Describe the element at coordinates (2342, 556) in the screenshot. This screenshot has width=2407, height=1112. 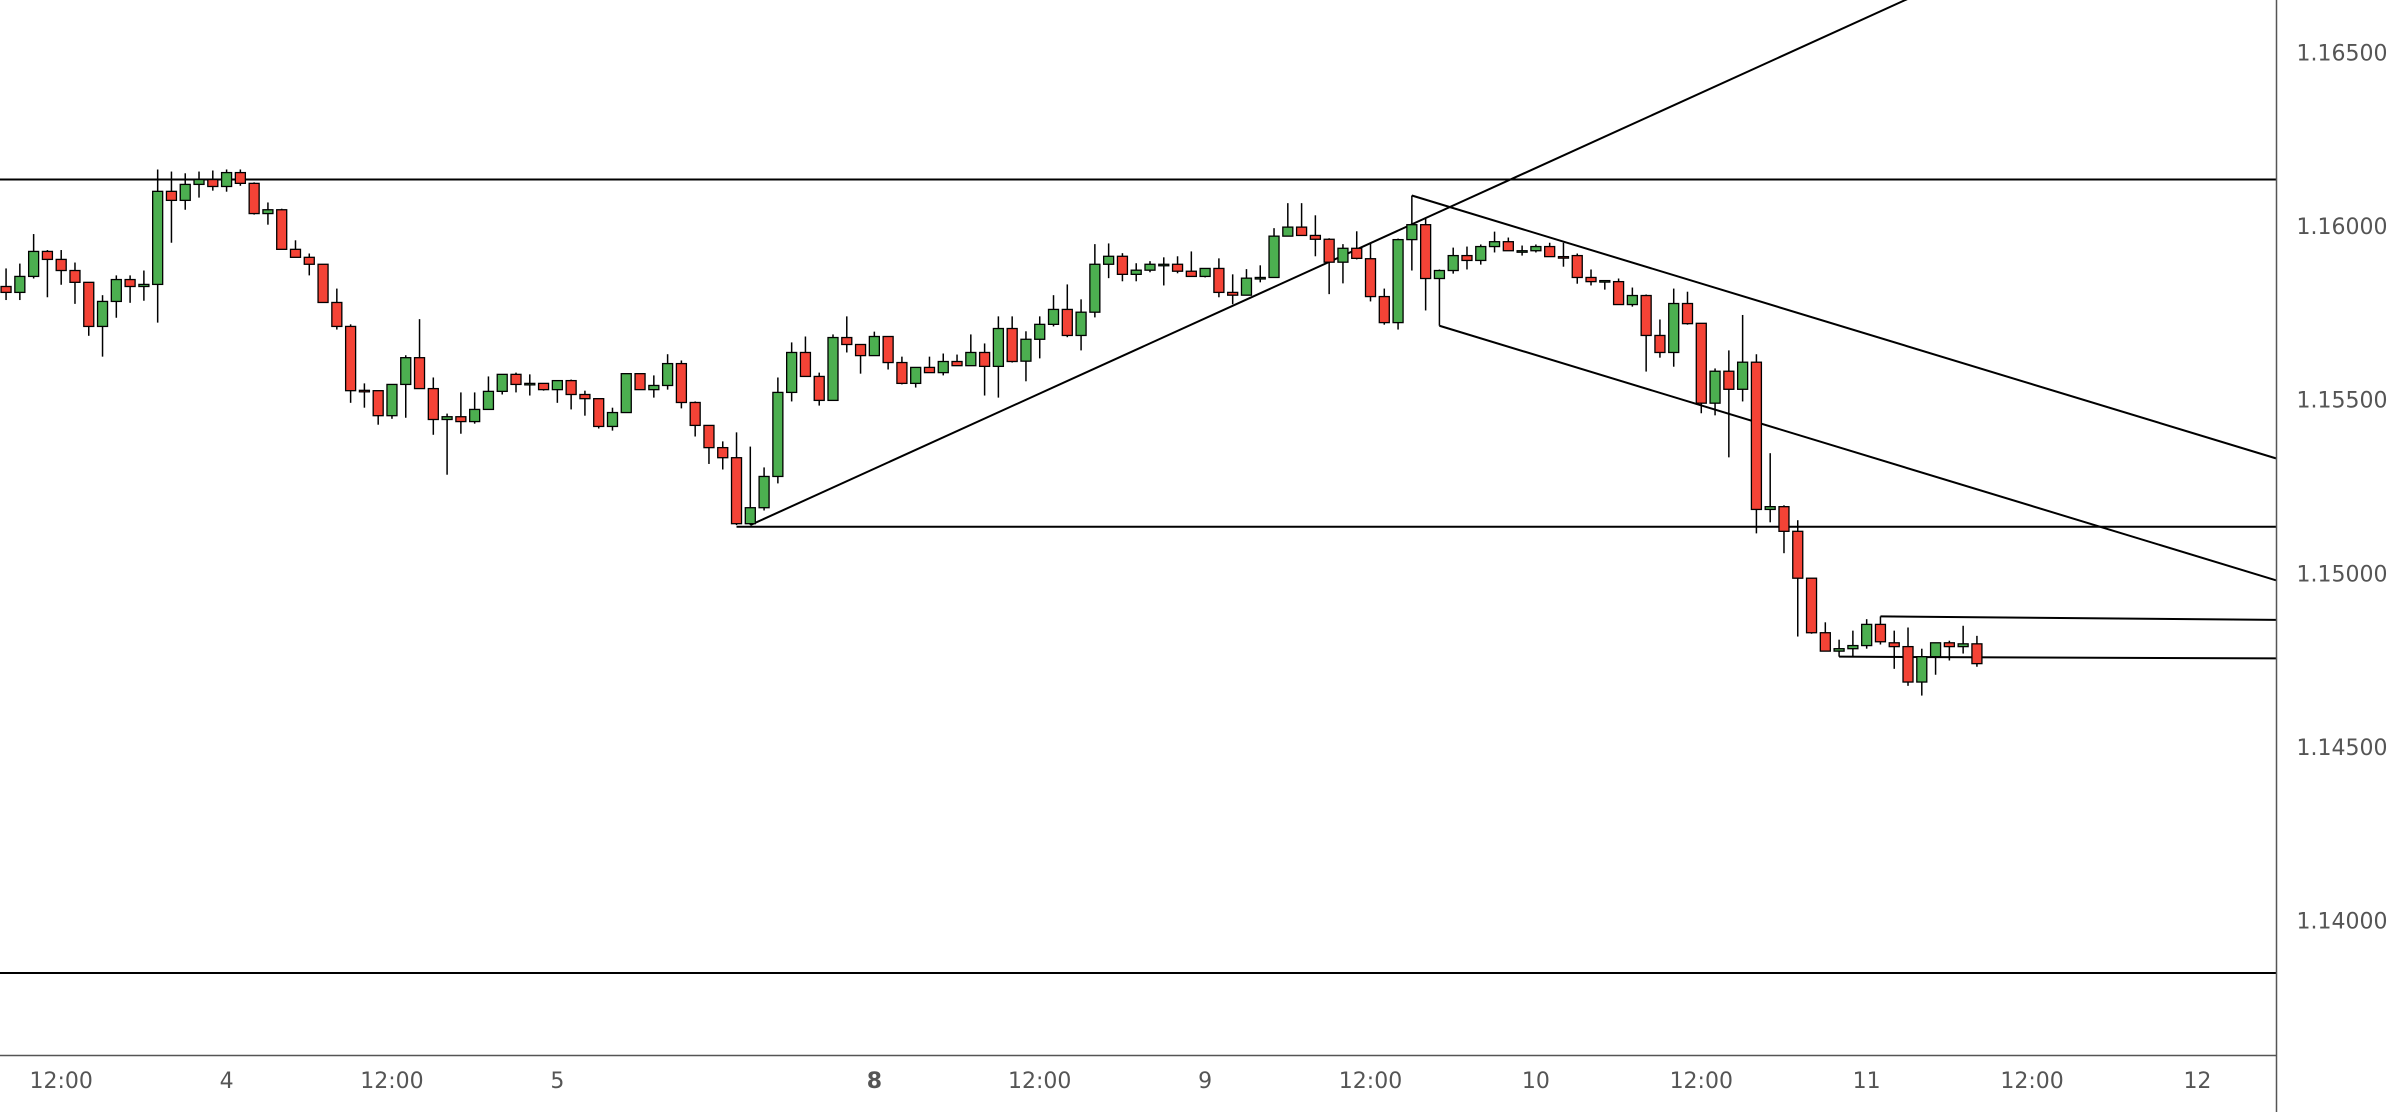
I see `price-axis-panel` at that location.